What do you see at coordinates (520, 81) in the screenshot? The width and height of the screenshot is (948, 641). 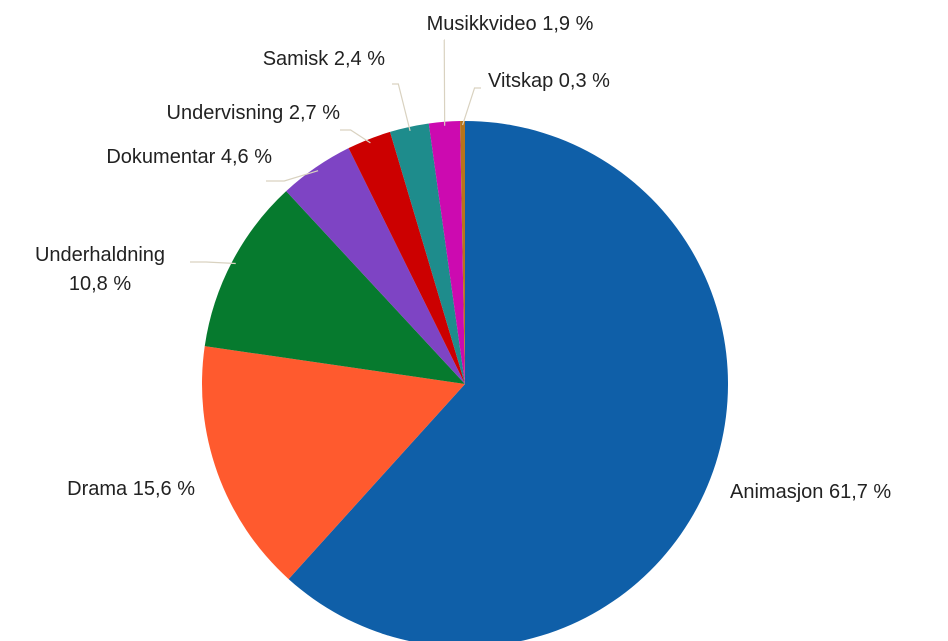 I see `category-label: Vitskap` at bounding box center [520, 81].